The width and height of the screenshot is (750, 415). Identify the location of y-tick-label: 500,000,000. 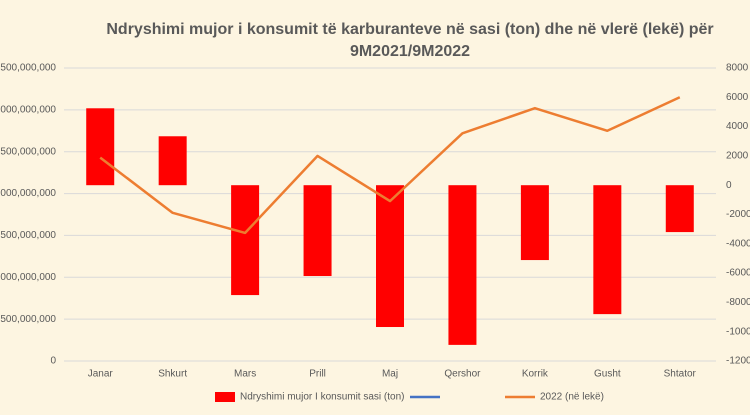
(28, 319).